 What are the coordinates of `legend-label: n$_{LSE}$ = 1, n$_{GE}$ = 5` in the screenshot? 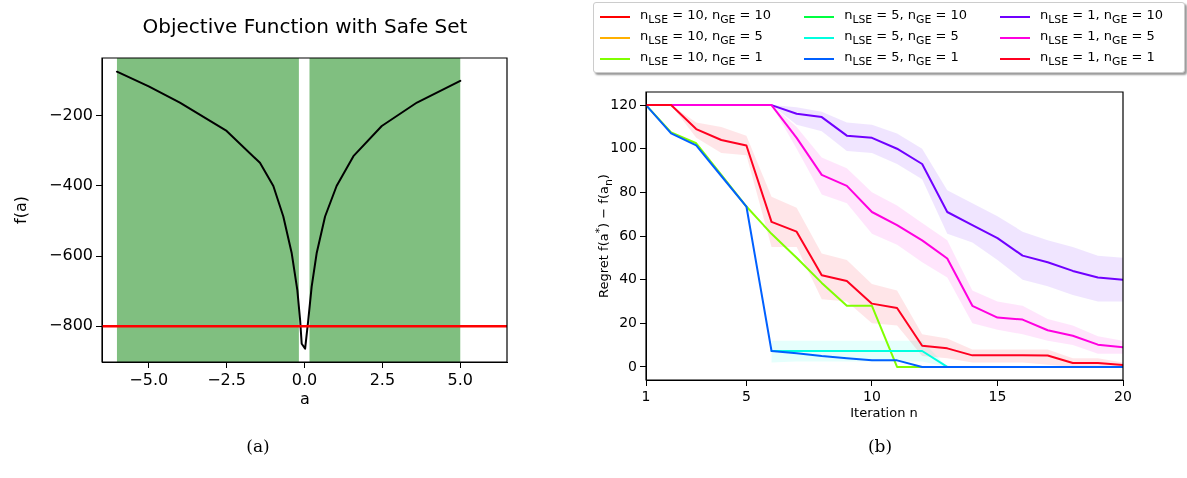 It's located at (1097, 37).